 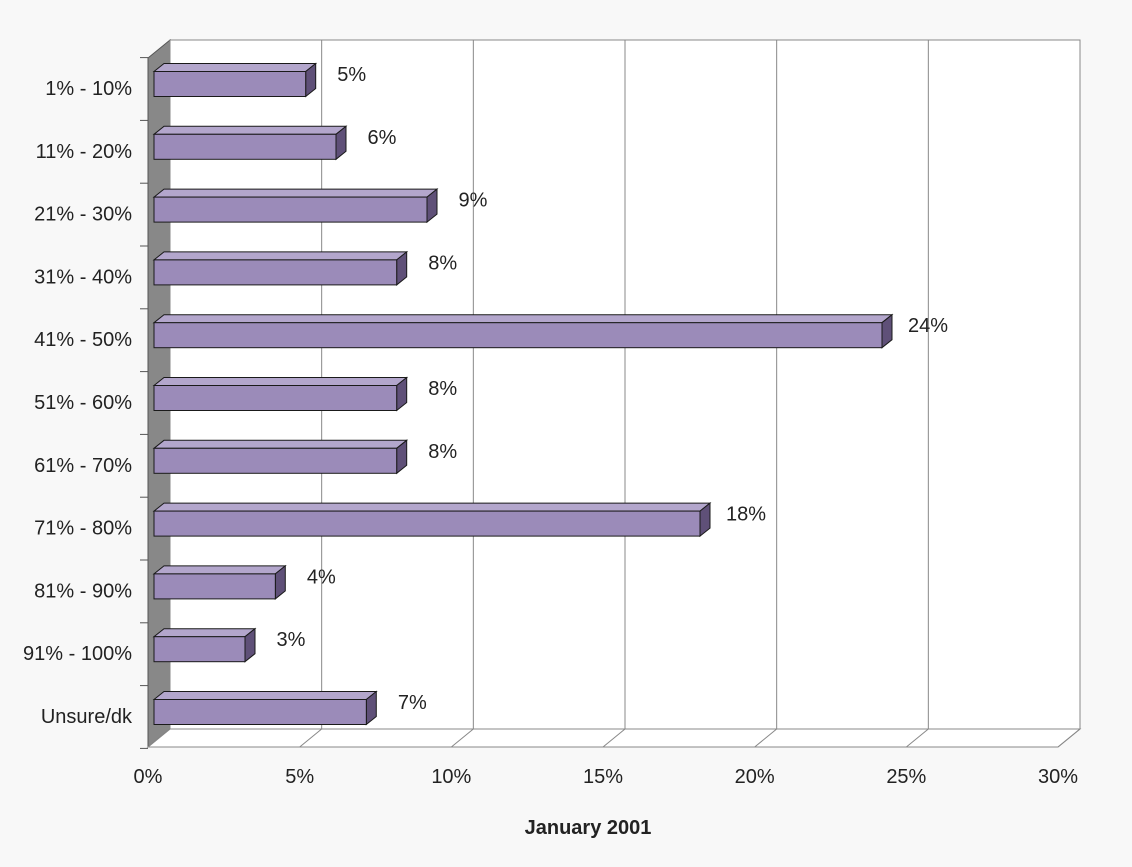 What do you see at coordinates (451, 777) in the screenshot?
I see `x-tick-label: 10%` at bounding box center [451, 777].